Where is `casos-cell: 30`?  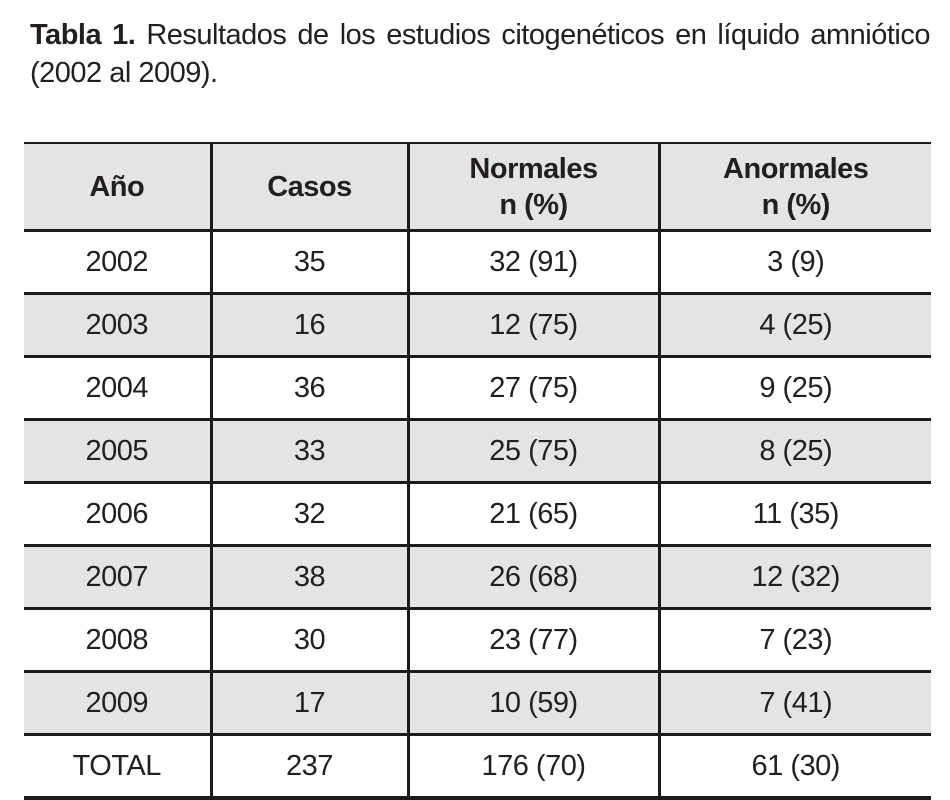
casos-cell: 30 is located at coordinates (308, 639).